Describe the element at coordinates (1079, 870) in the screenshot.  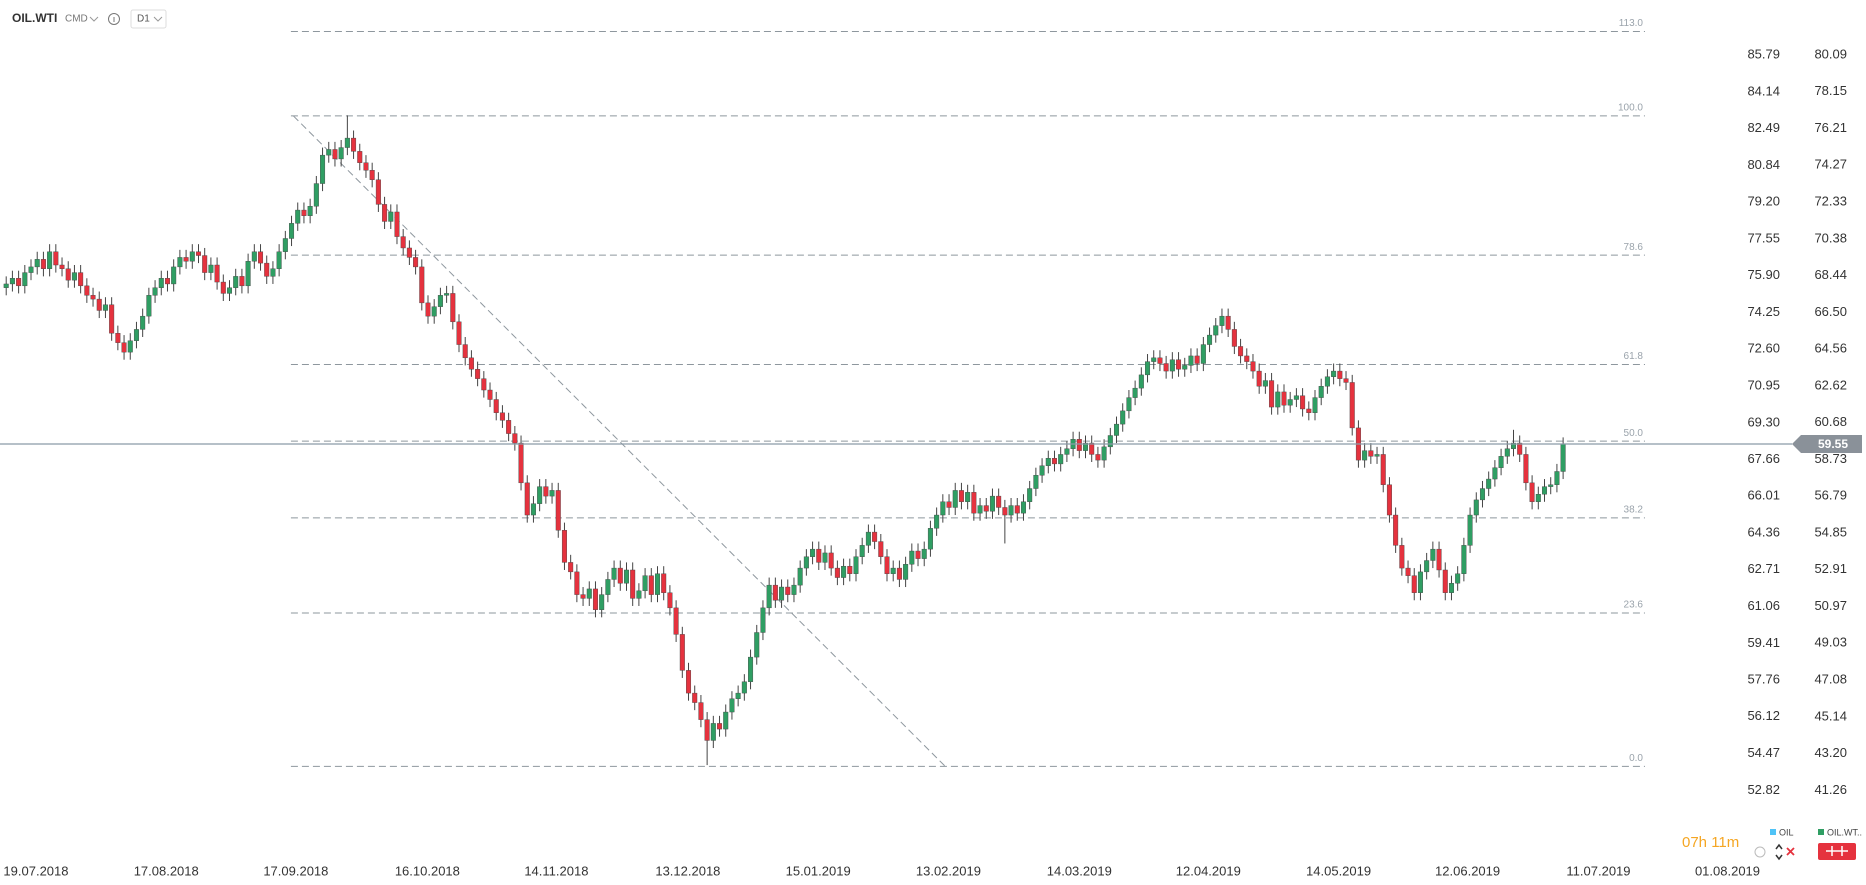
I see `x-tick-label: 14.03.2019` at that location.